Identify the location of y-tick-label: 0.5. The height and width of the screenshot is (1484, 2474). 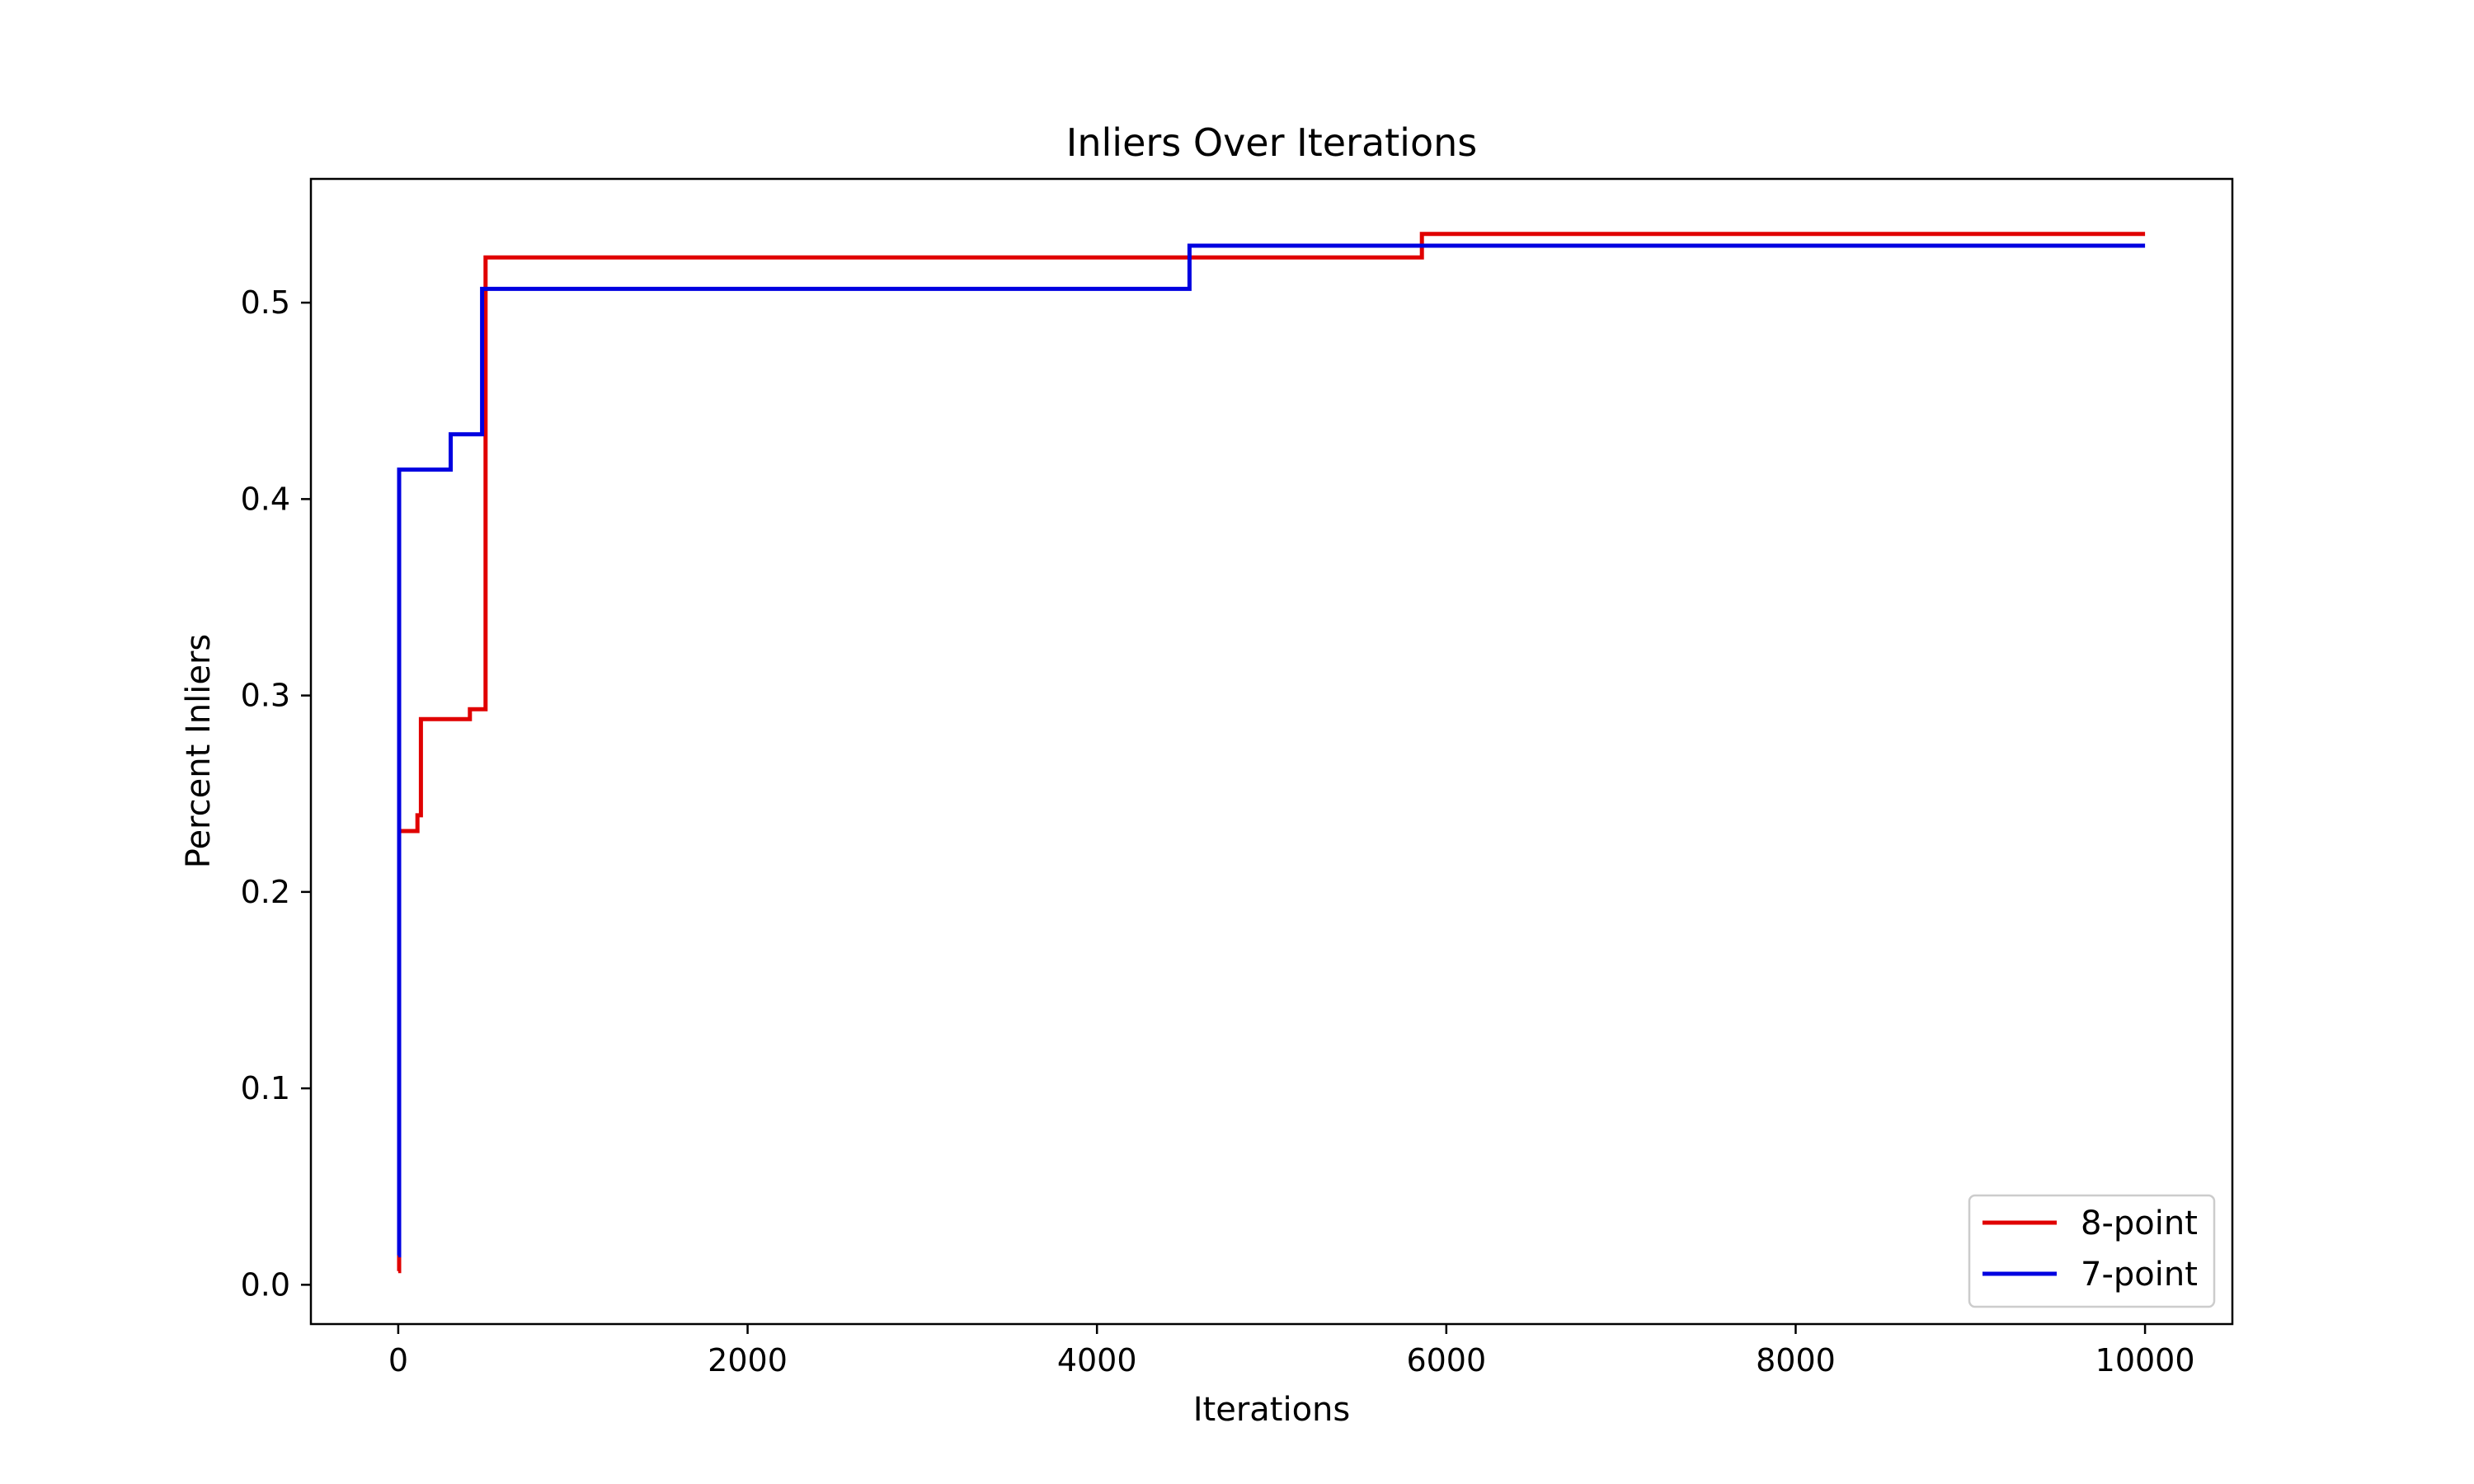
(265, 302).